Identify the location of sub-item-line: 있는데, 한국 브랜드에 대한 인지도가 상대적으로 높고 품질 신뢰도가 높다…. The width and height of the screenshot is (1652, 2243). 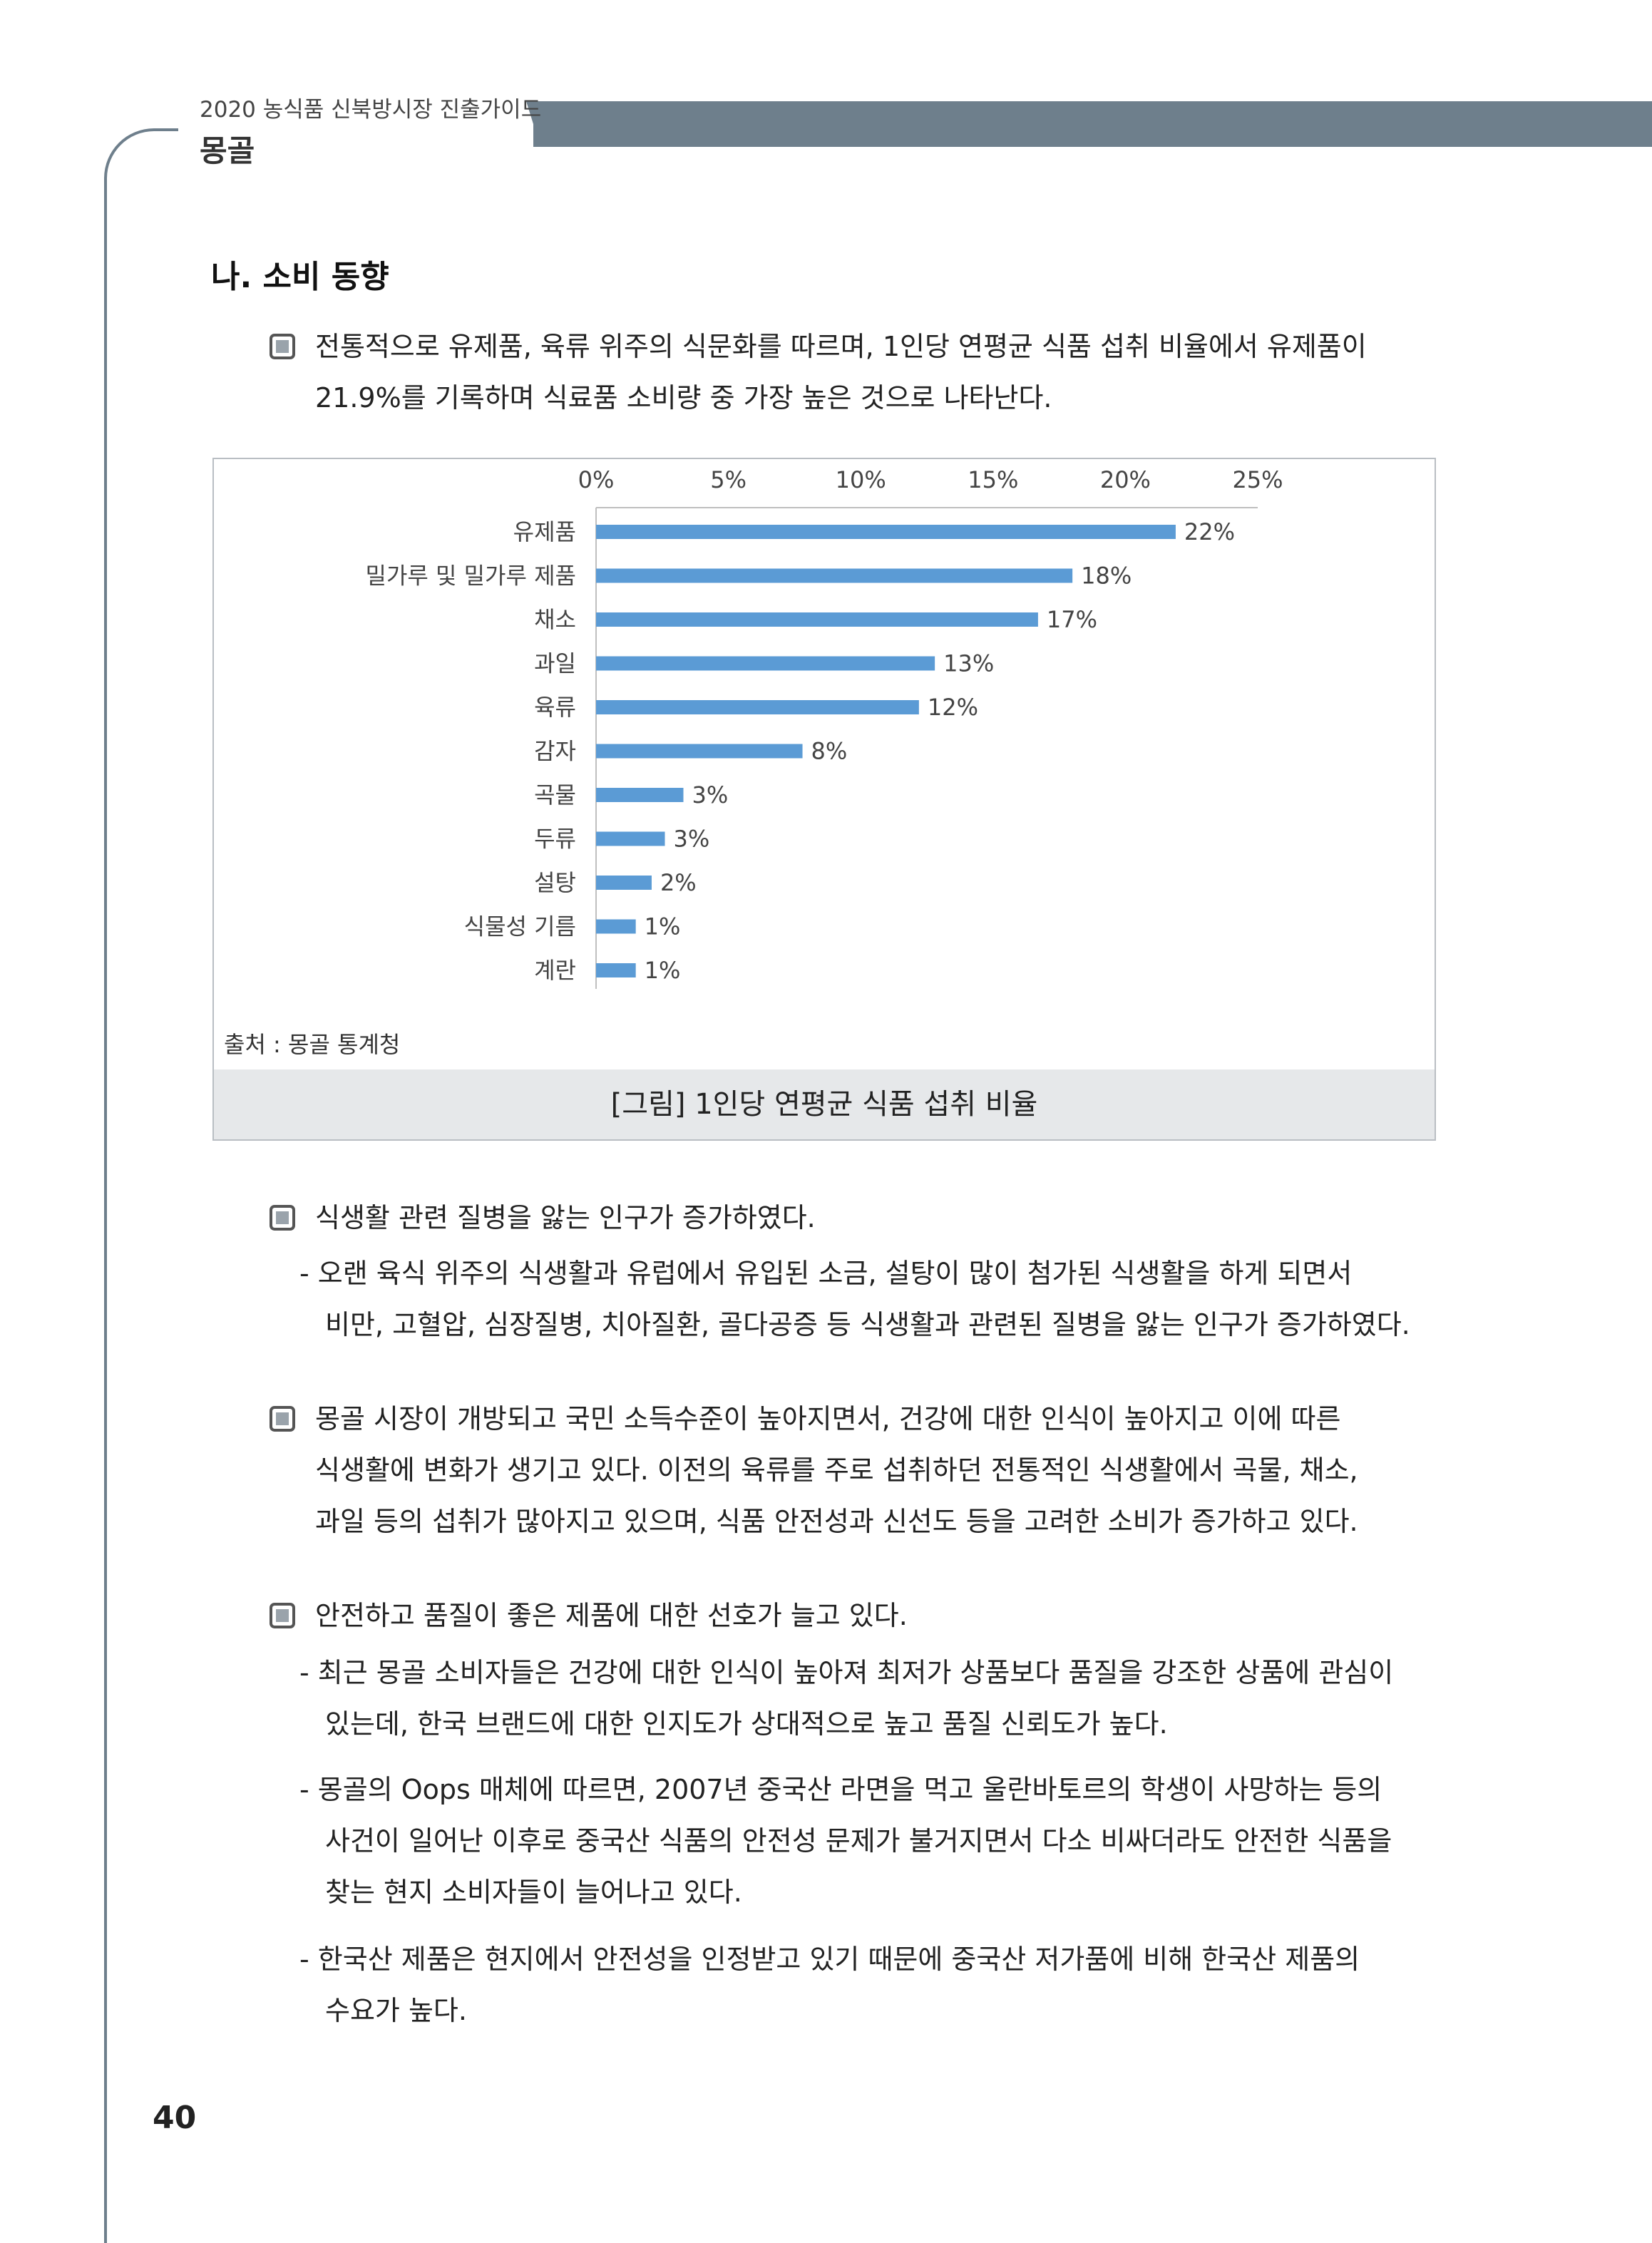
(746, 1724).